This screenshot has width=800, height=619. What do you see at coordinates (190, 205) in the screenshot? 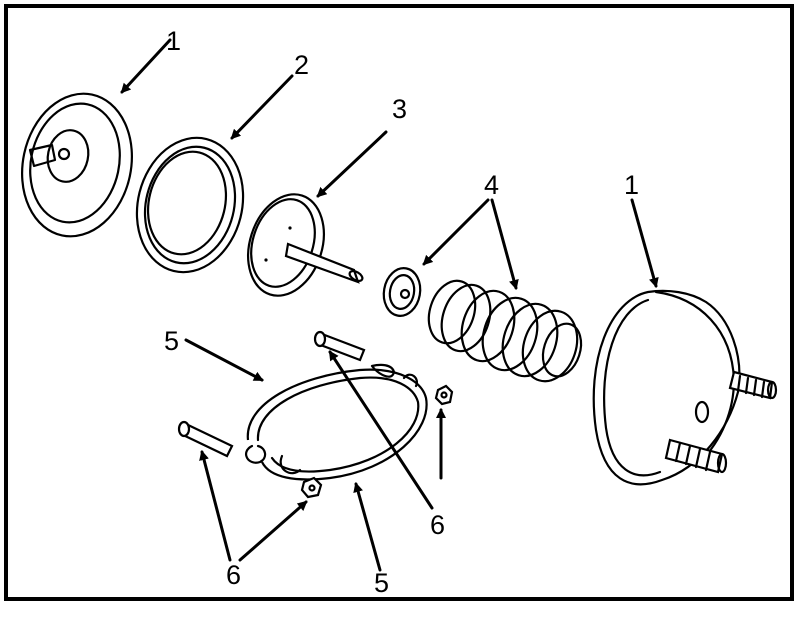
I see `diaphragm` at bounding box center [190, 205].